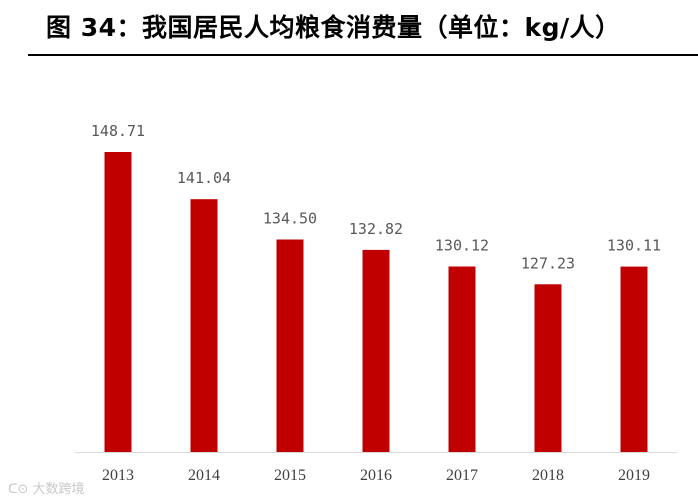 The height and width of the screenshot is (500, 698). What do you see at coordinates (376, 475) in the screenshot?
I see `x-tick-label-2016: 2016` at bounding box center [376, 475].